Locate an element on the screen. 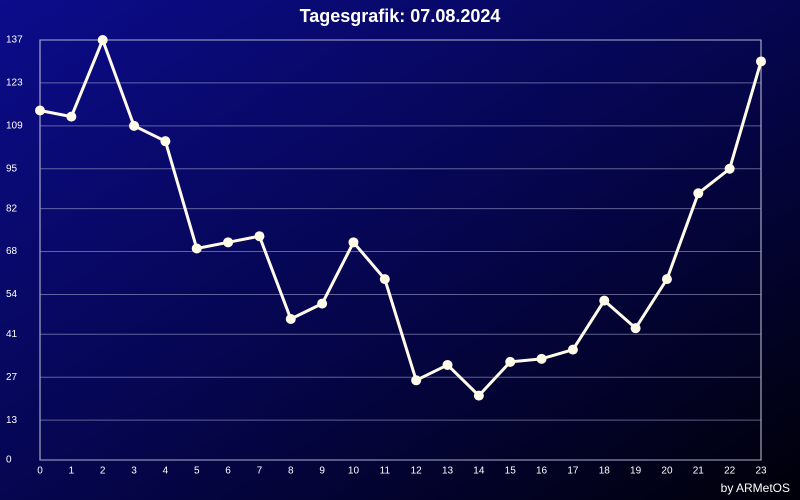 This screenshot has width=800, height=500. x-tick-label: 20 is located at coordinates (667, 471).